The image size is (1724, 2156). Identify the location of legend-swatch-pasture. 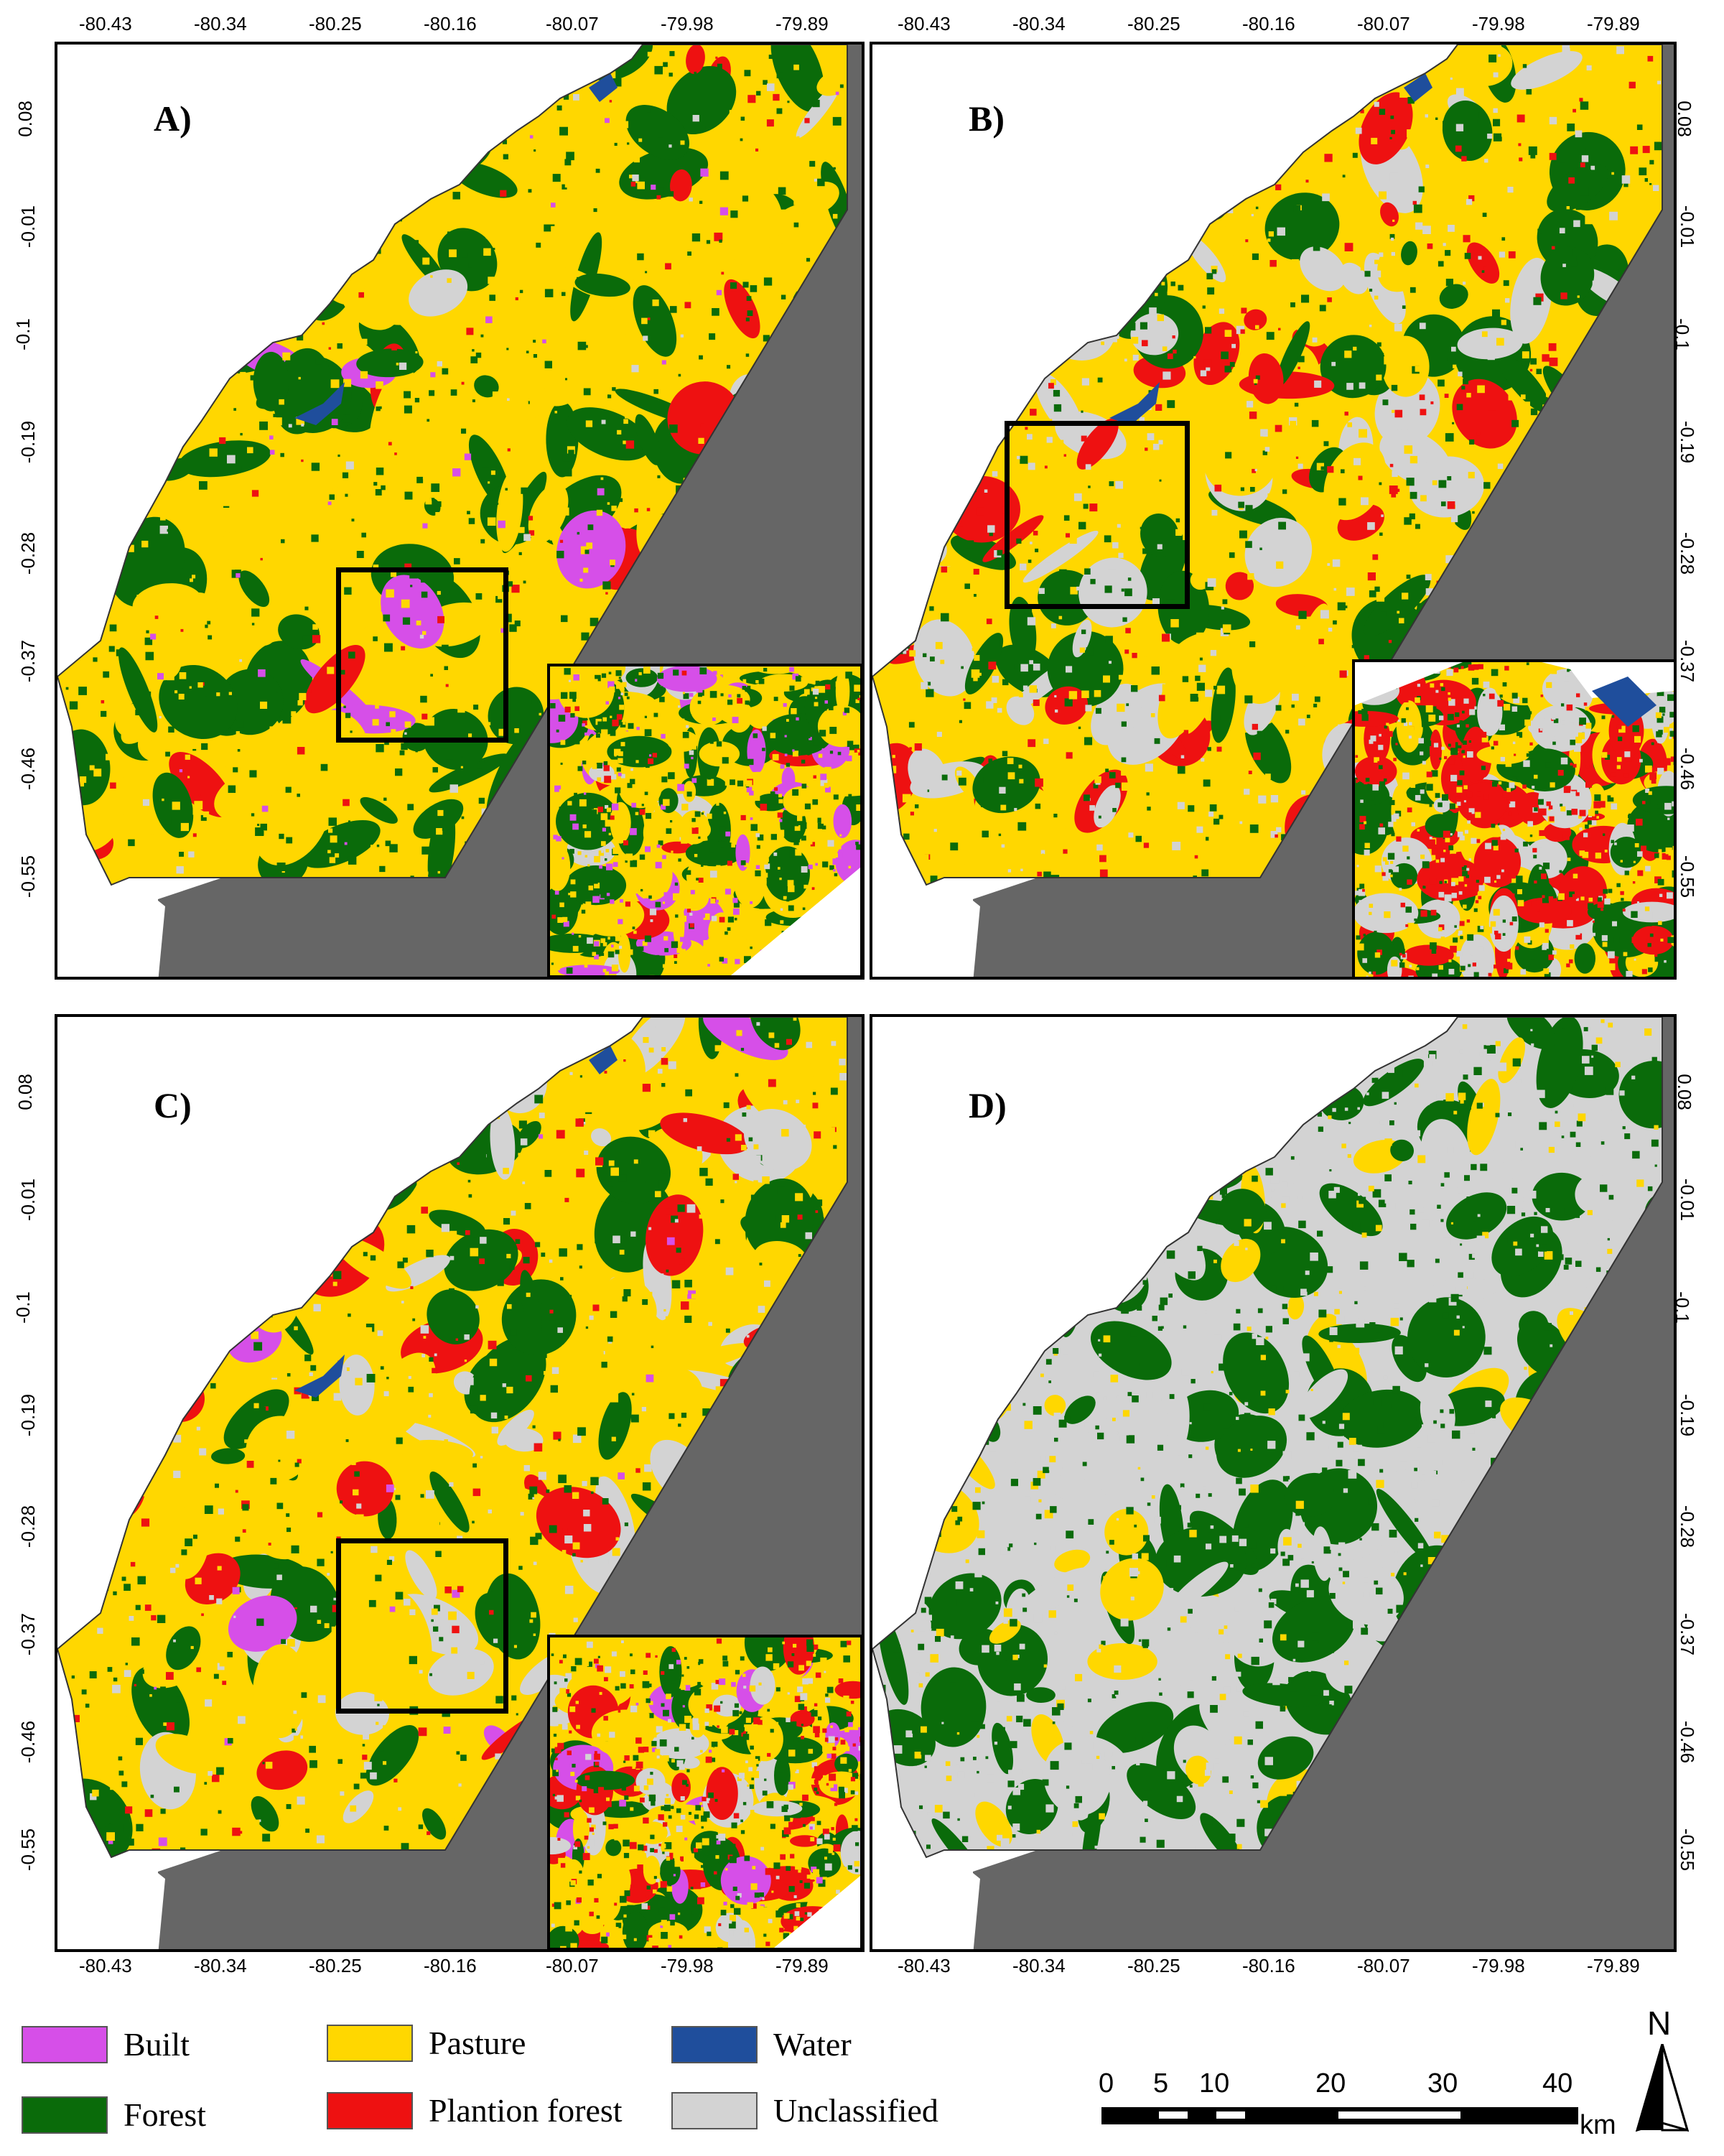
(370, 2043).